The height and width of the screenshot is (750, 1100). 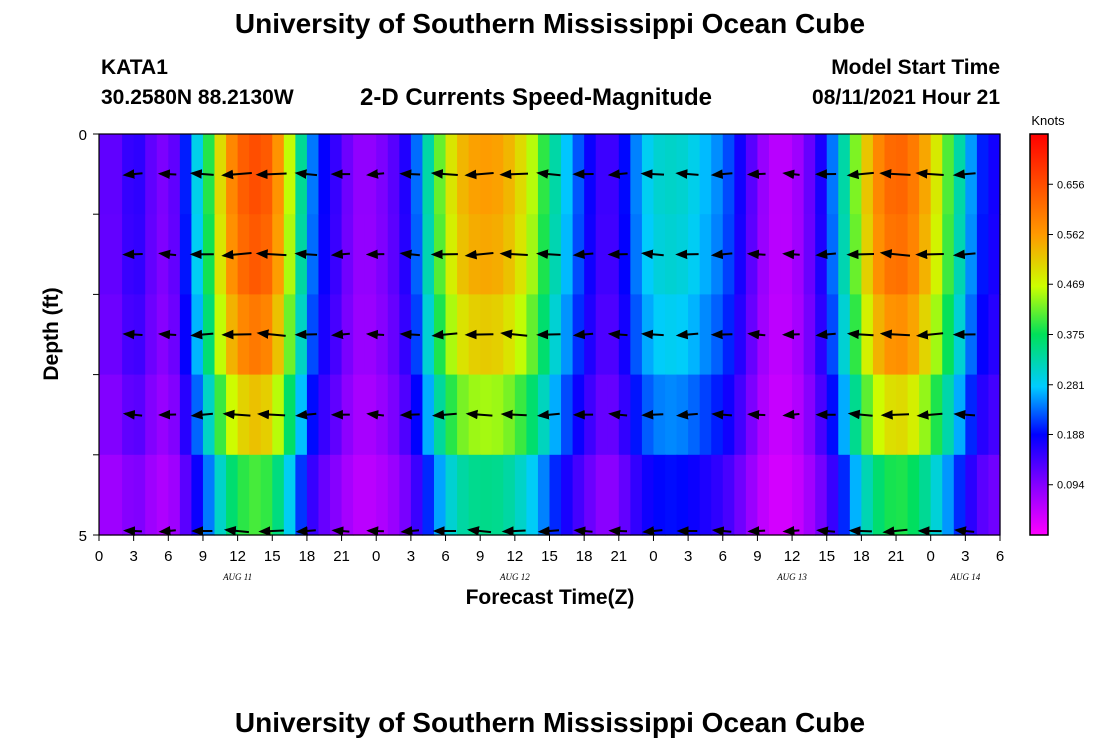 What do you see at coordinates (915, 67) in the screenshot?
I see `model-start-label: Model Start Time` at bounding box center [915, 67].